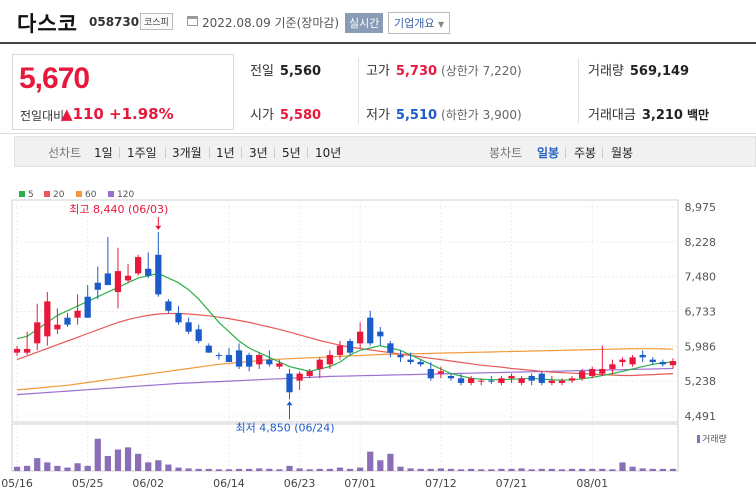 Image resolution: width=756 pixels, height=503 pixels. I want to click on calendar-icon, so click(192, 21).